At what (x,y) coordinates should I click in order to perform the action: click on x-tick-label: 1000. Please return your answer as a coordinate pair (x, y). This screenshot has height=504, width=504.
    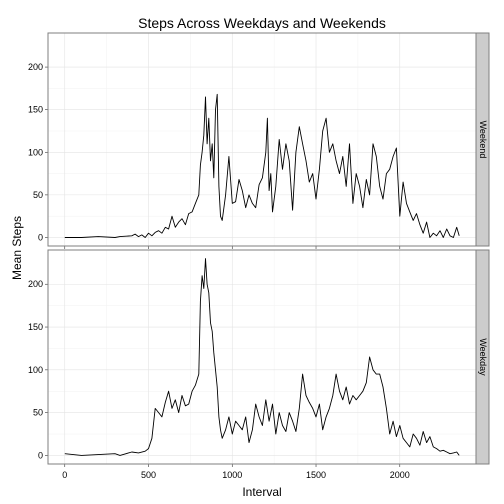
    Looking at the image, I should click on (232, 475).